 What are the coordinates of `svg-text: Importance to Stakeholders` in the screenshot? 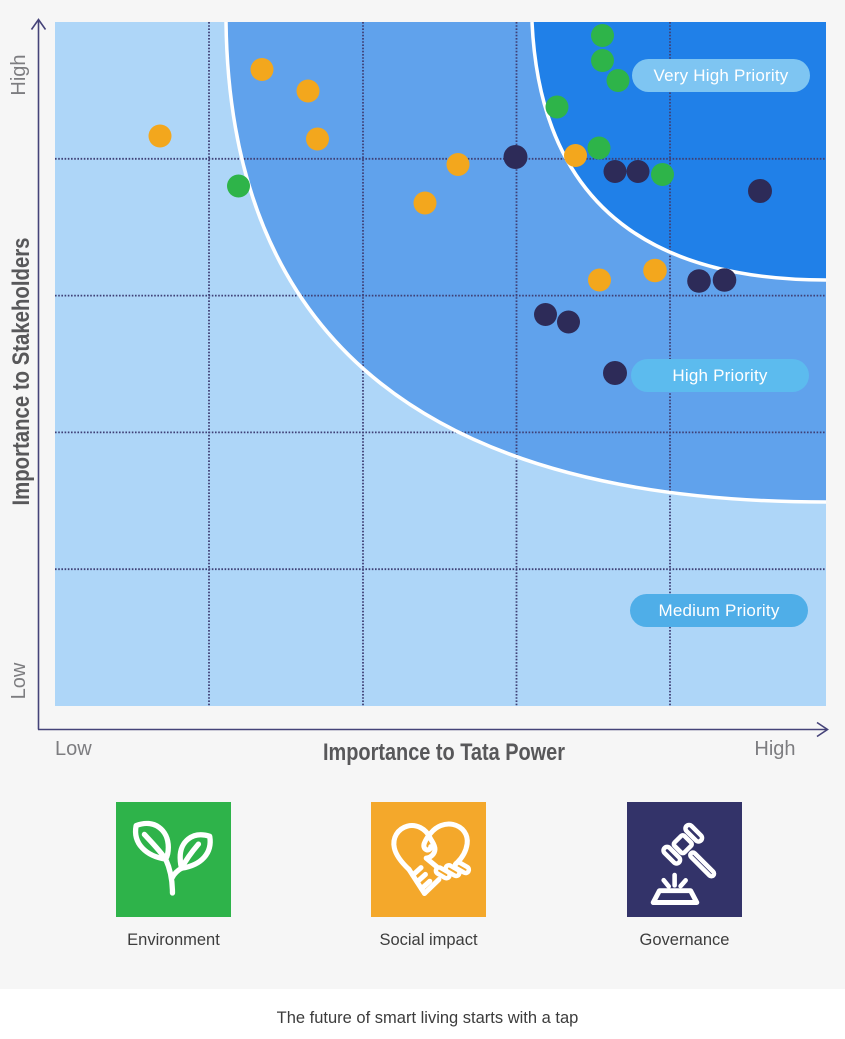 It's located at (21, 372).